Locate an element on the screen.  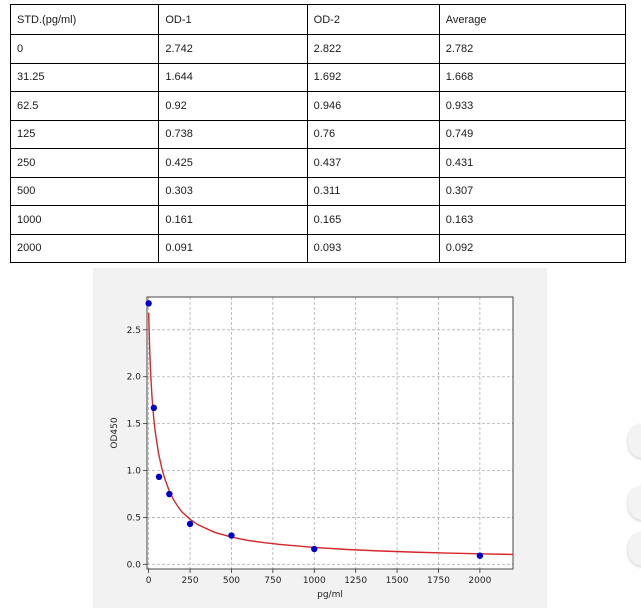
table-cell: 0.933 is located at coordinates (532, 106).